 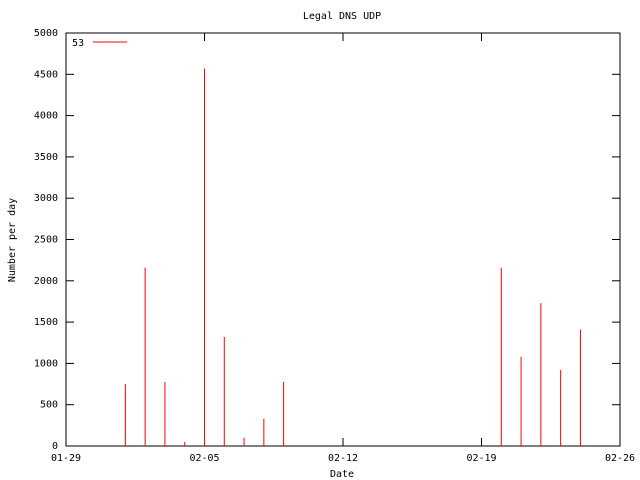 What do you see at coordinates (46, 198) in the screenshot?
I see `y-tick-label: 3000` at bounding box center [46, 198].